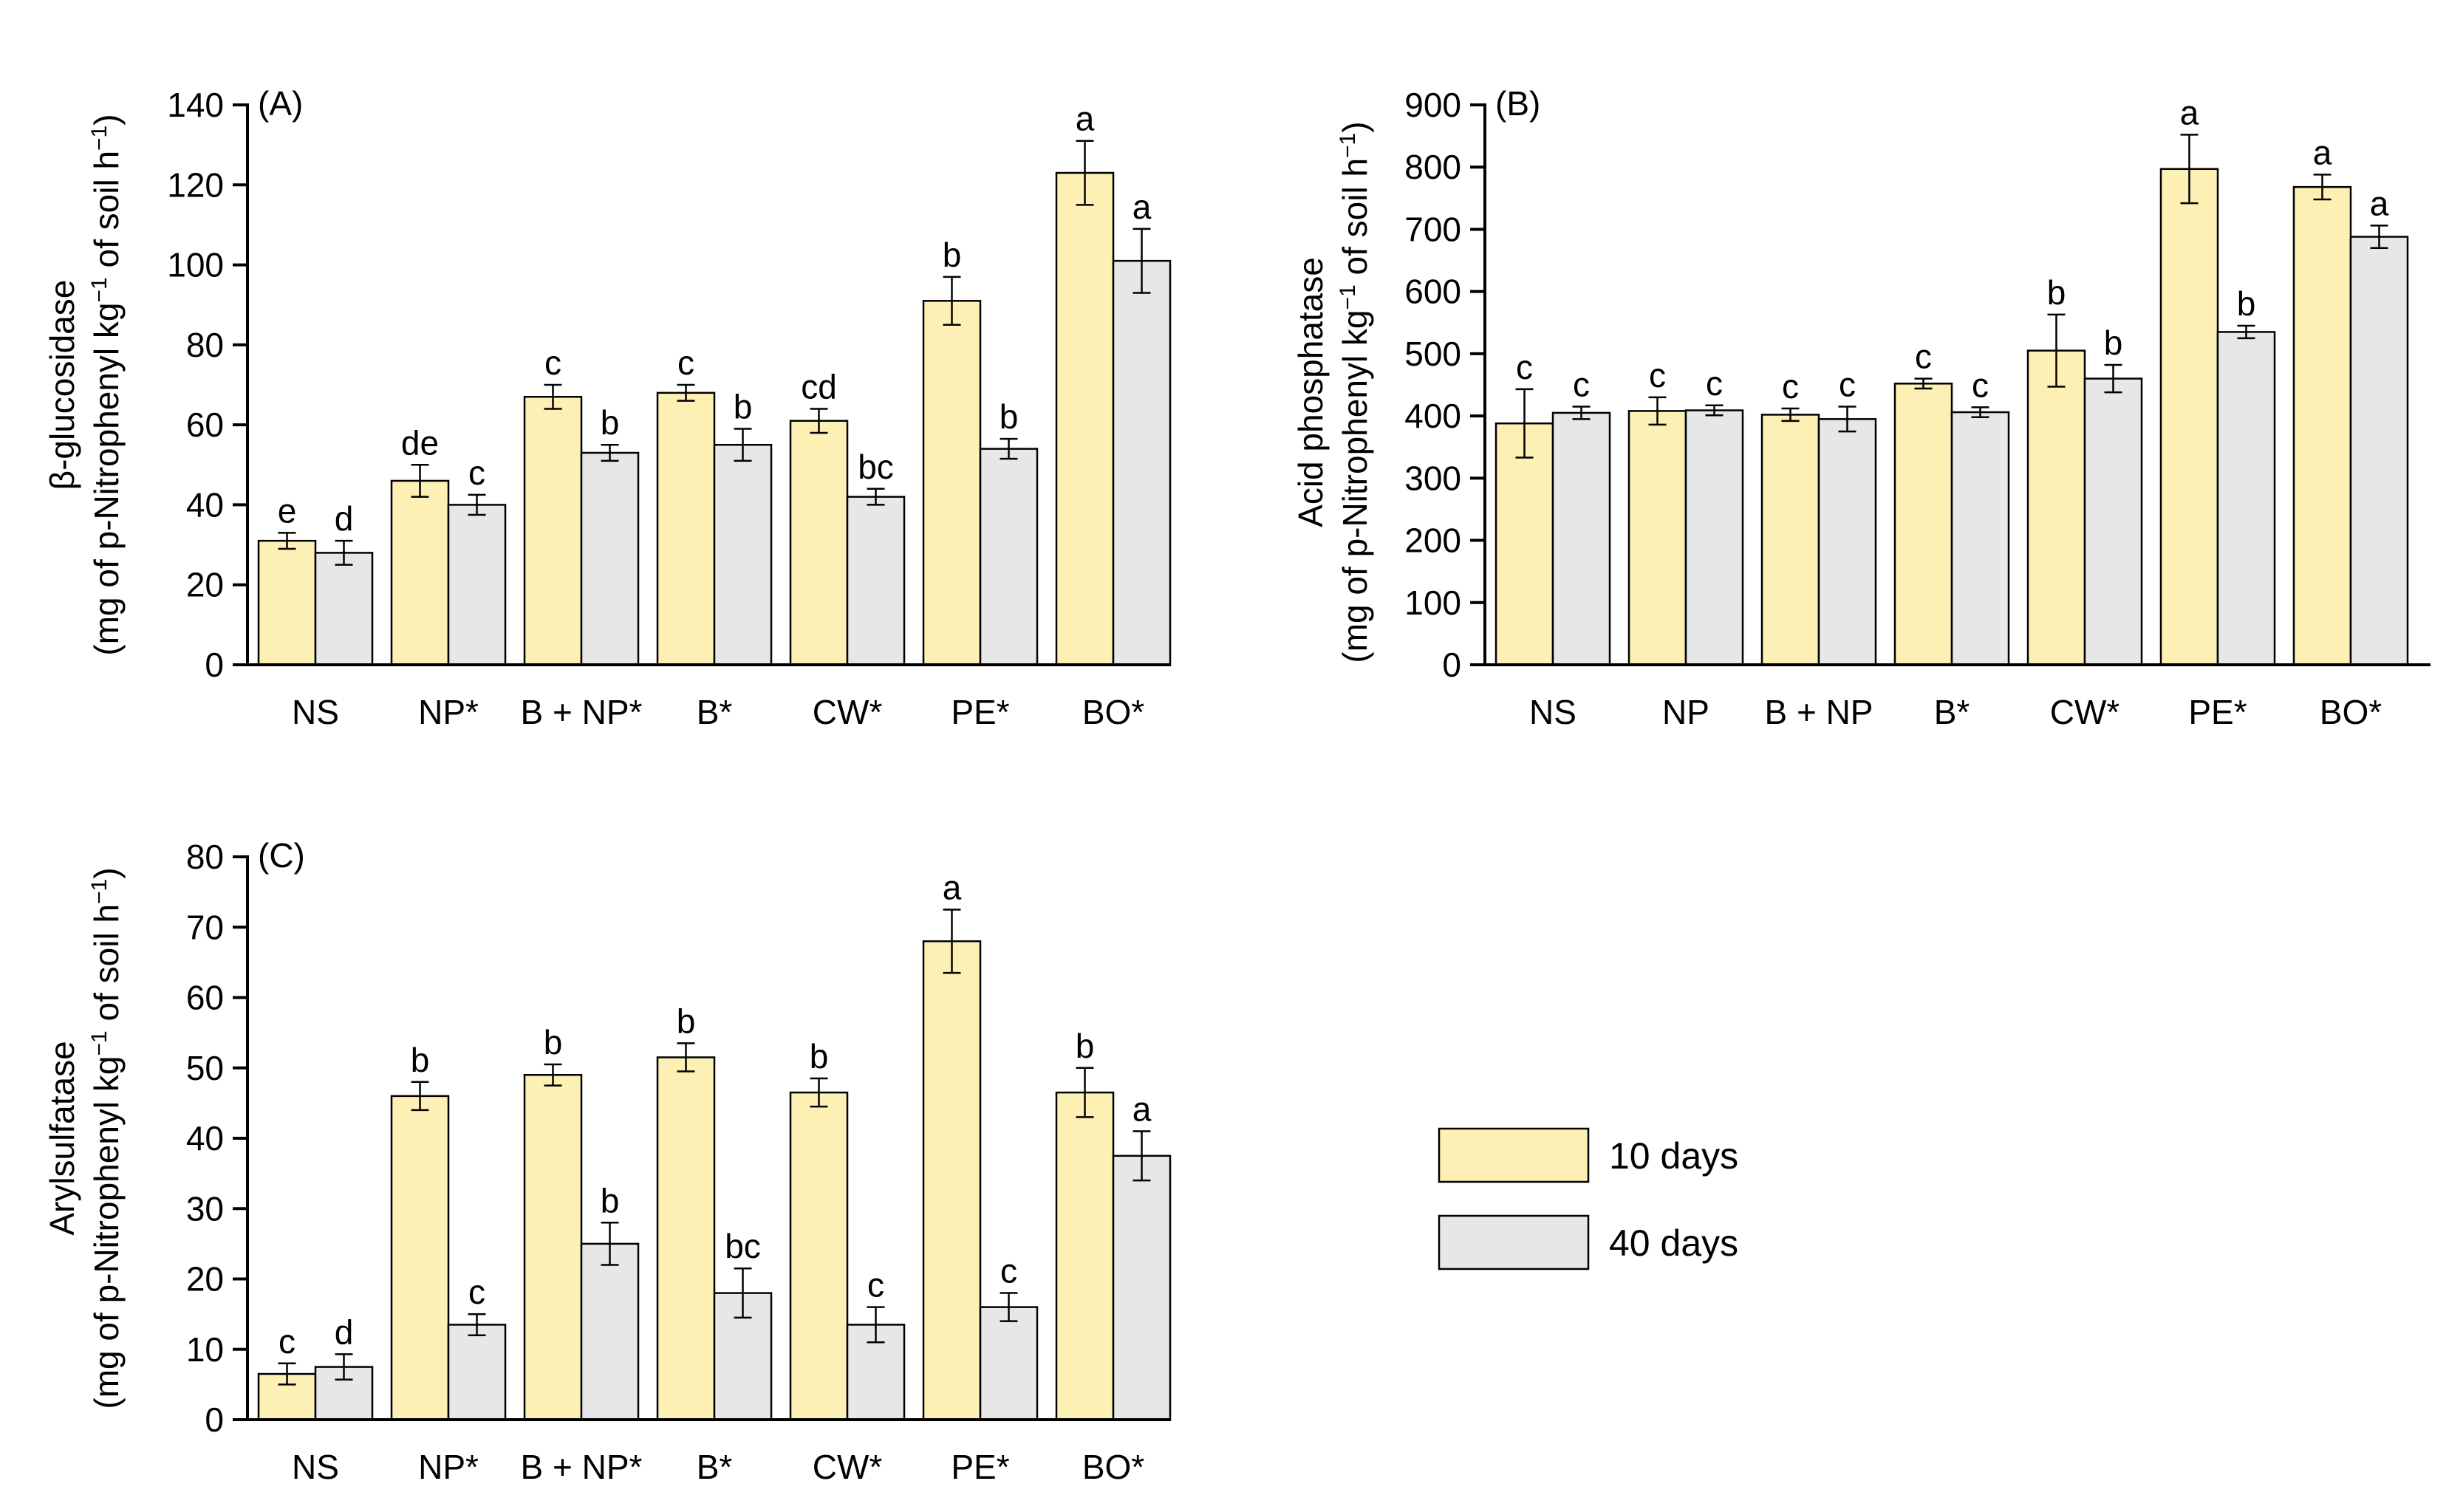 The image size is (2463, 1512). Describe the element at coordinates (1433, 229) in the screenshot. I see `y-tick-label-b-7: 700` at that location.